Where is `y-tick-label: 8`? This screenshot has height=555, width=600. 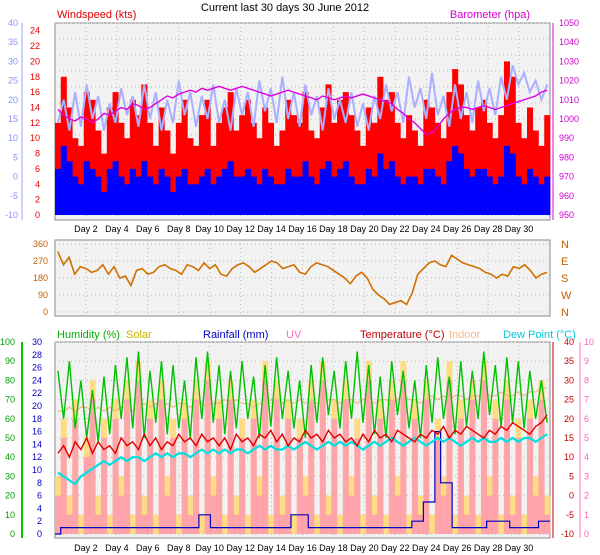 y-tick-label: 8 is located at coordinates (39, 483).